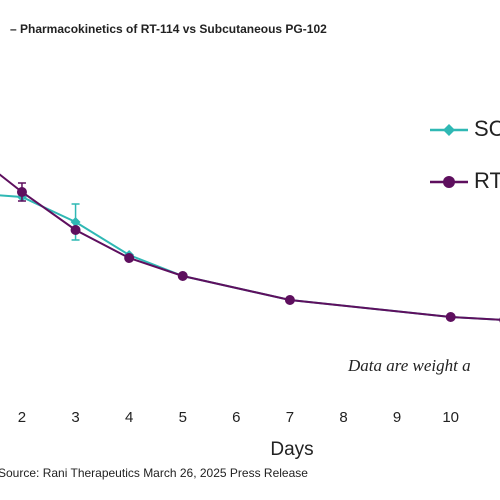  Describe the element at coordinates (487, 128) in the screenshot. I see `legend-label: SC` at that location.